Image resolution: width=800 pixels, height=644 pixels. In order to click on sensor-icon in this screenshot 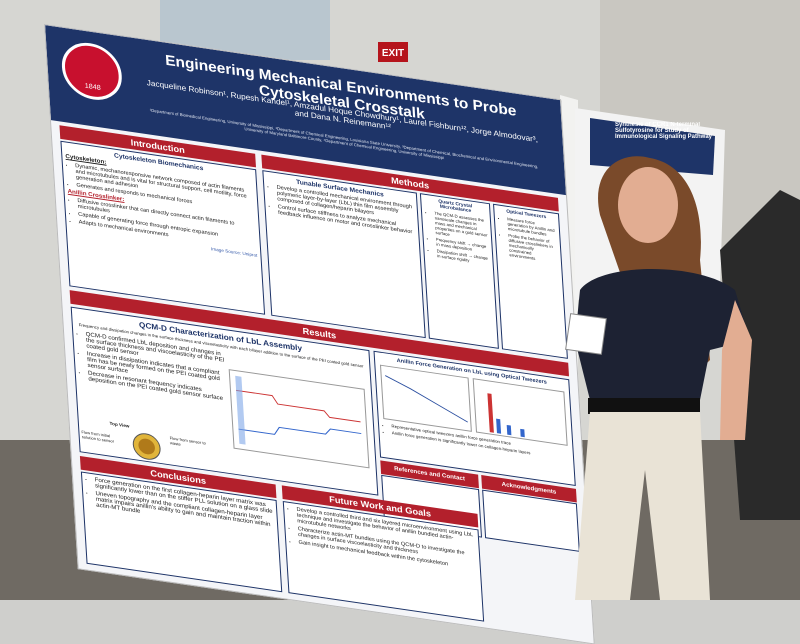, I will do `click(146, 446)`.